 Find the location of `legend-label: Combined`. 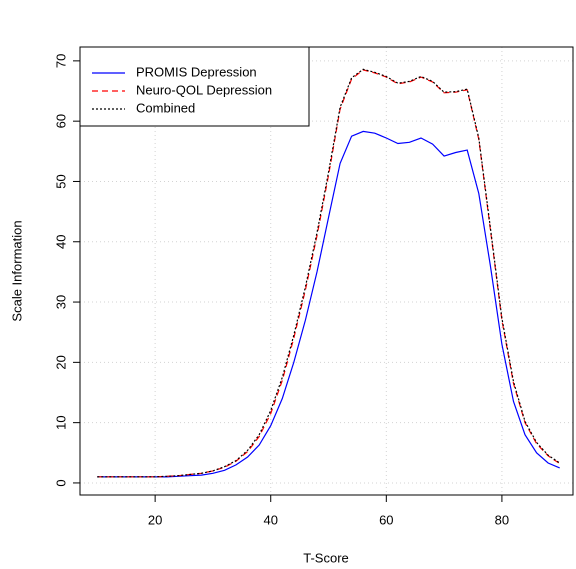

legend-label: Combined is located at coordinates (165, 107).